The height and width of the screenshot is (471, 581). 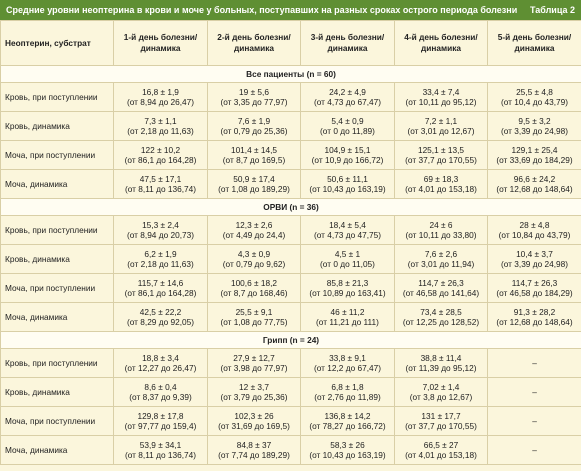 I want to click on cell: 85,8 ± 21,3 (от 10,89 до 163,41), so click(x=347, y=288).